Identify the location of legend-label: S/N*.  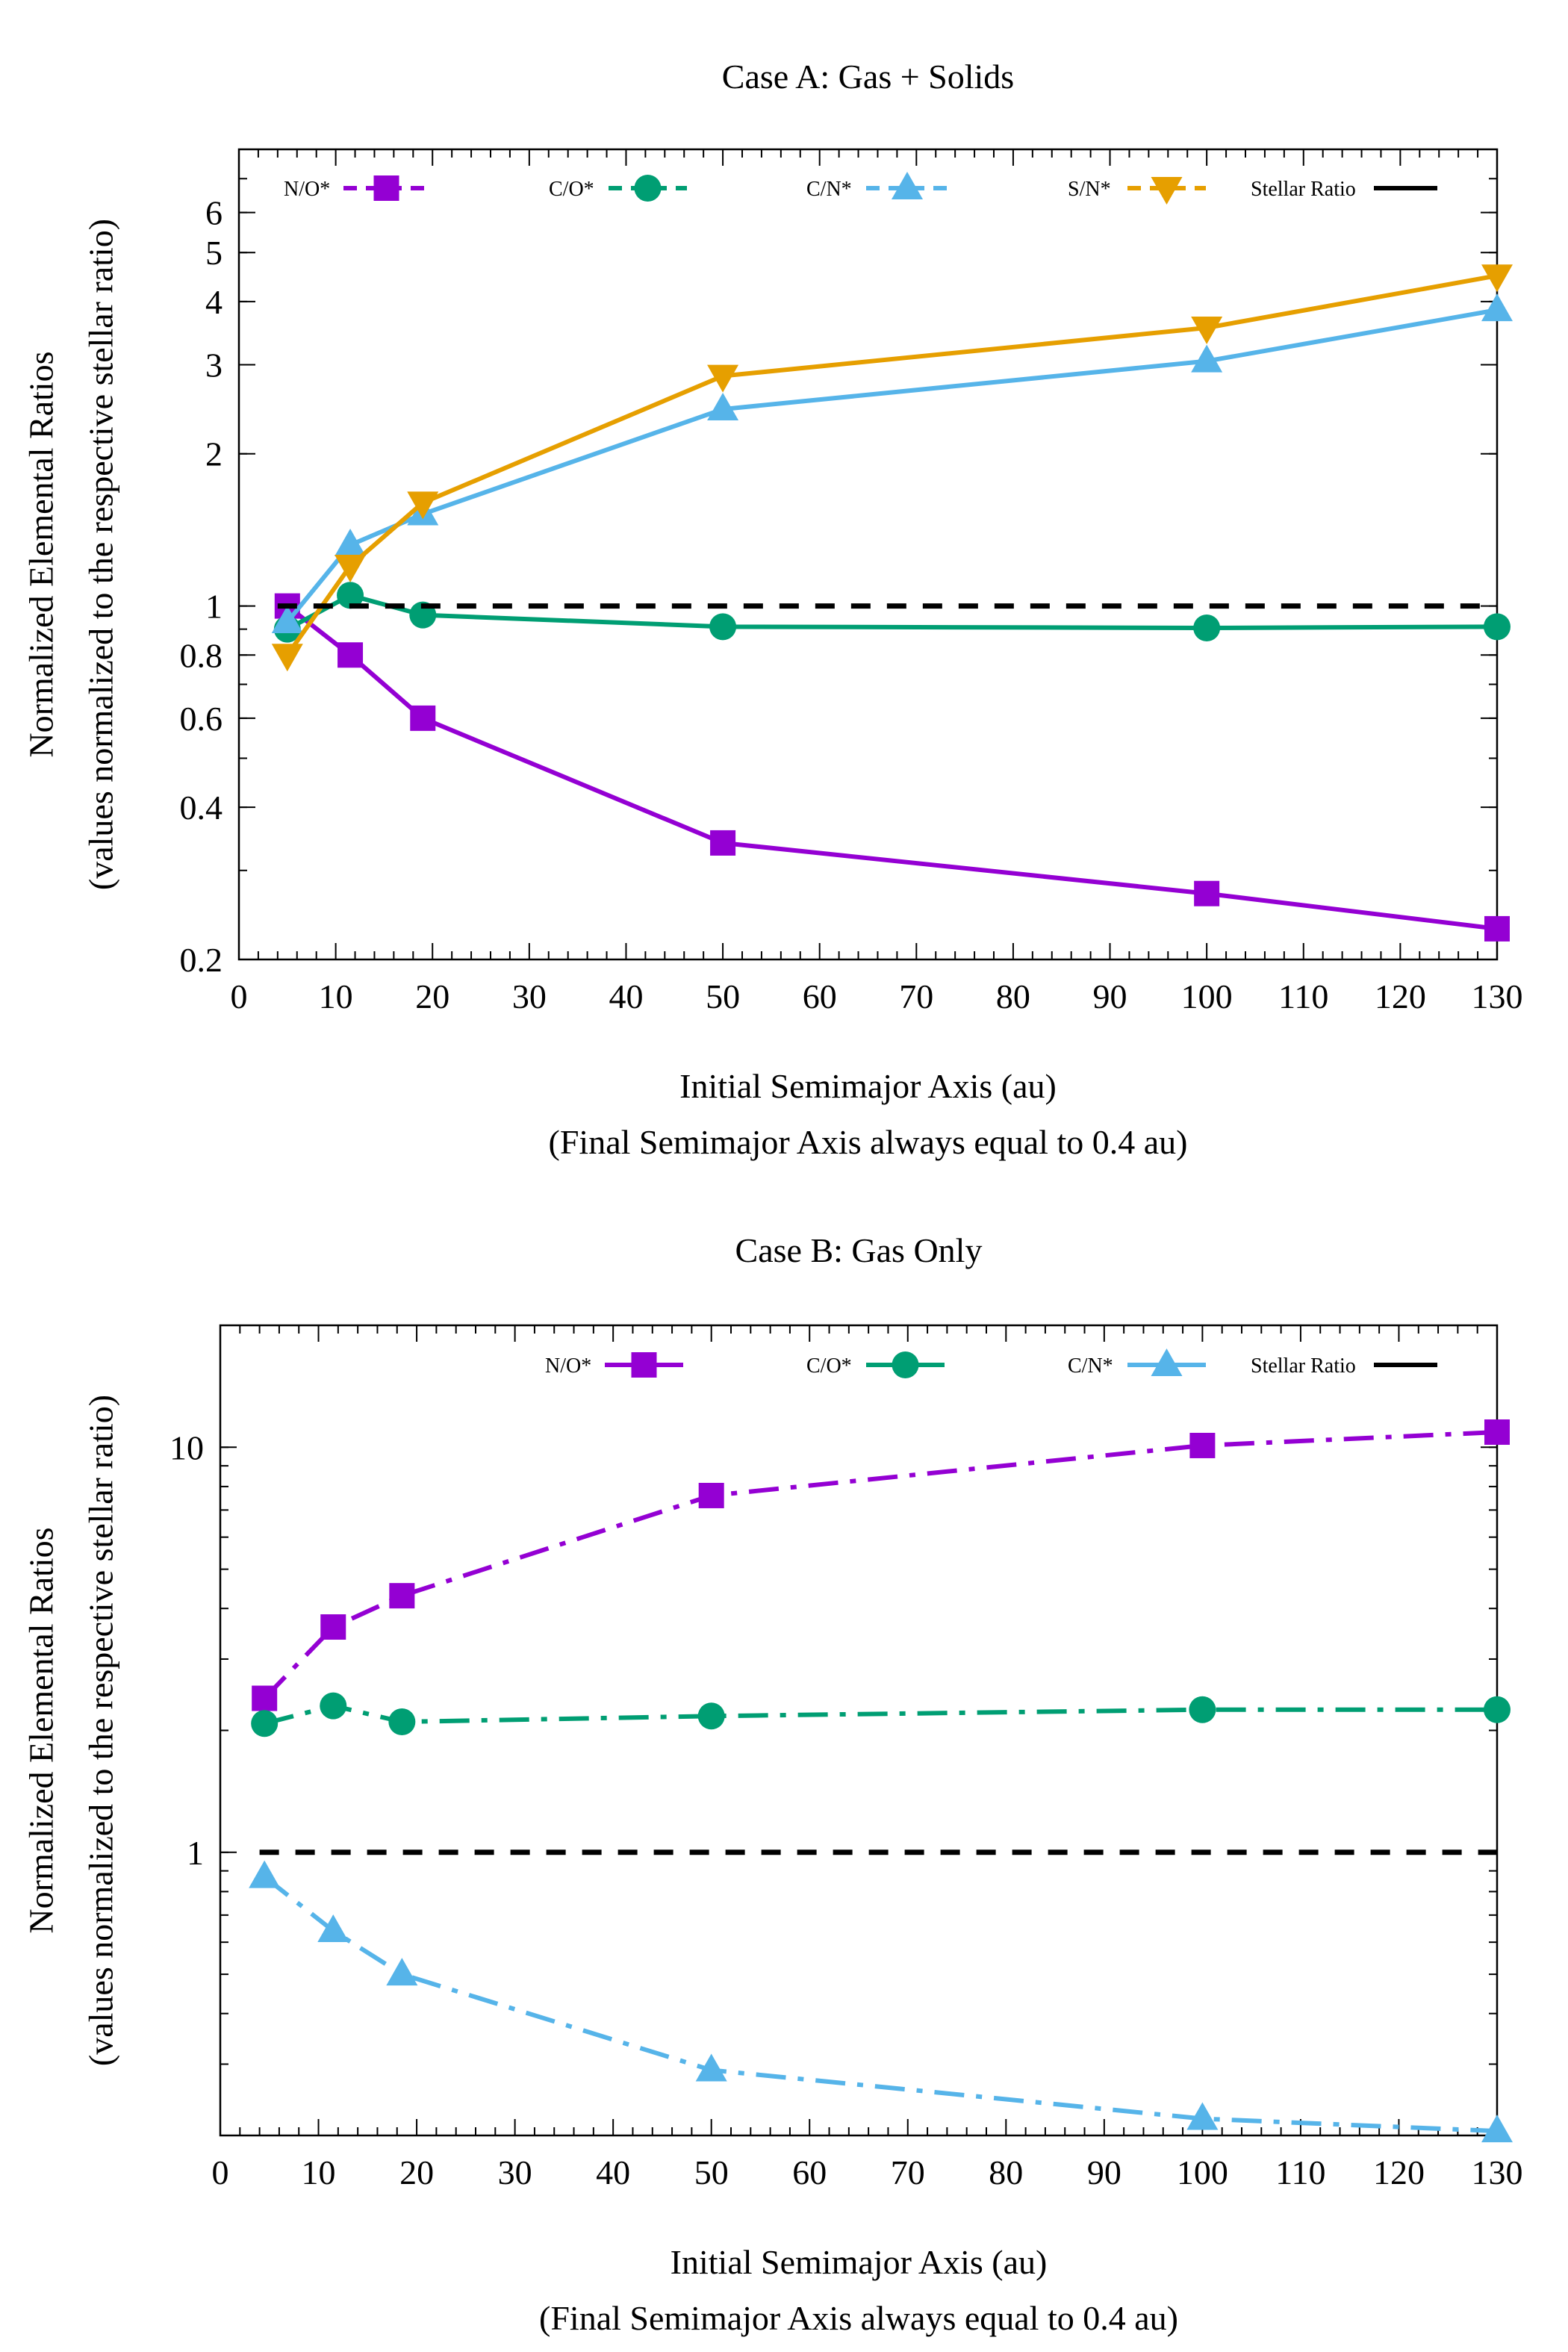
(1089, 189).